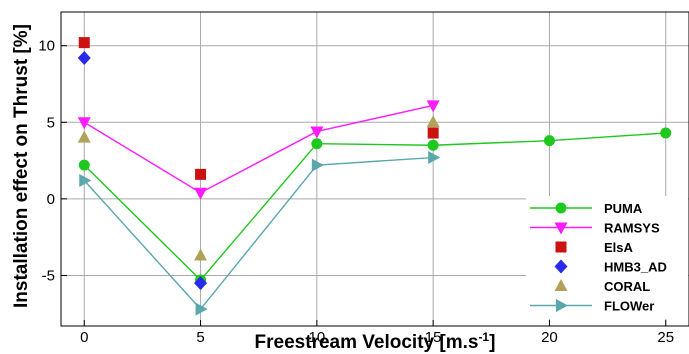 Image resolution: width=689 pixels, height=354 pixels. I want to click on legend-label: CORAL, so click(627, 286).